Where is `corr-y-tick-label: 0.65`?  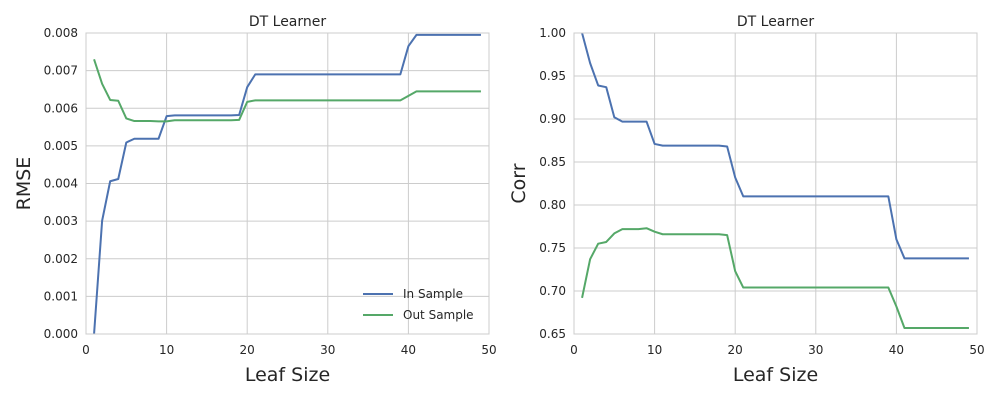 corr-y-tick-label: 0.65 is located at coordinates (552, 334).